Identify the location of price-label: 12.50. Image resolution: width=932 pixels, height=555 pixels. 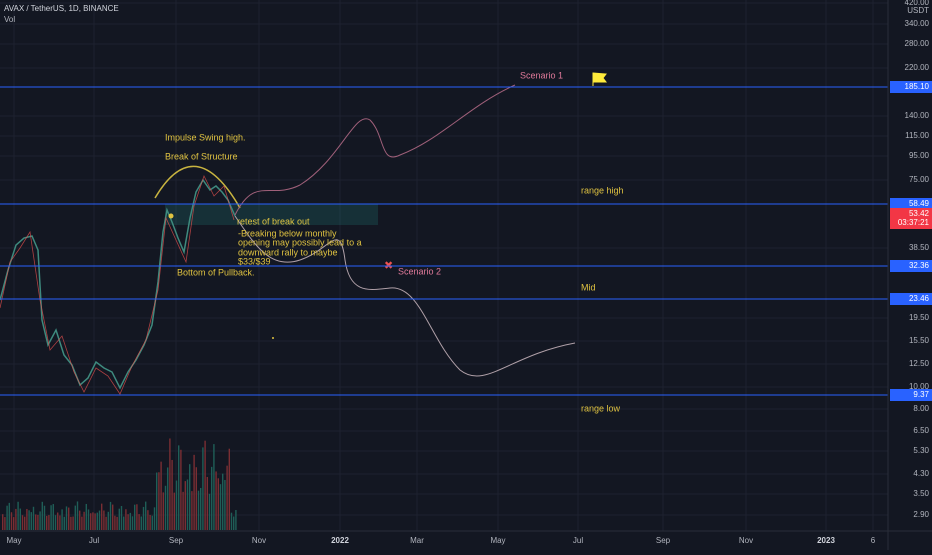
(919, 363).